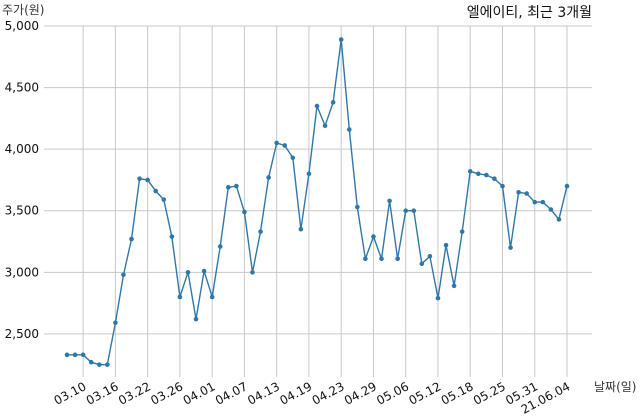  Describe the element at coordinates (134, 393) in the screenshot. I see `x-tick-label: 03.22` at that location.